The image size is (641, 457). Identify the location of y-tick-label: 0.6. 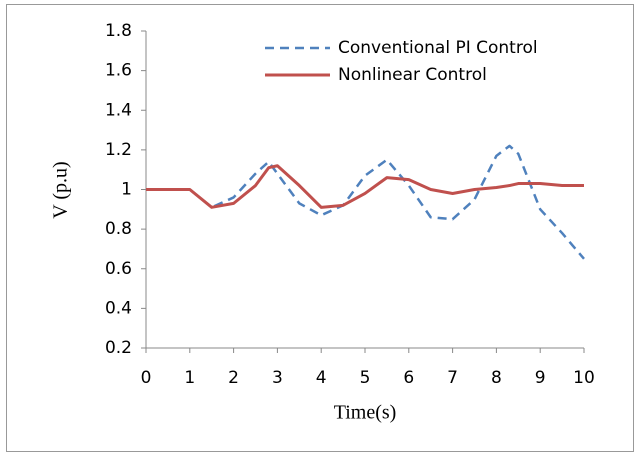
(118, 269).